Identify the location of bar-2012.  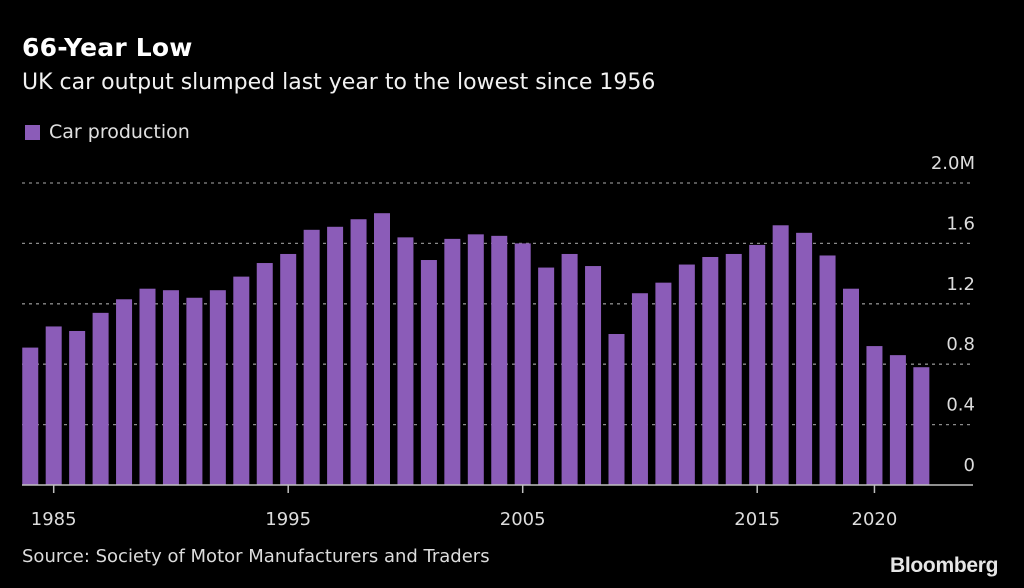
(686, 374).